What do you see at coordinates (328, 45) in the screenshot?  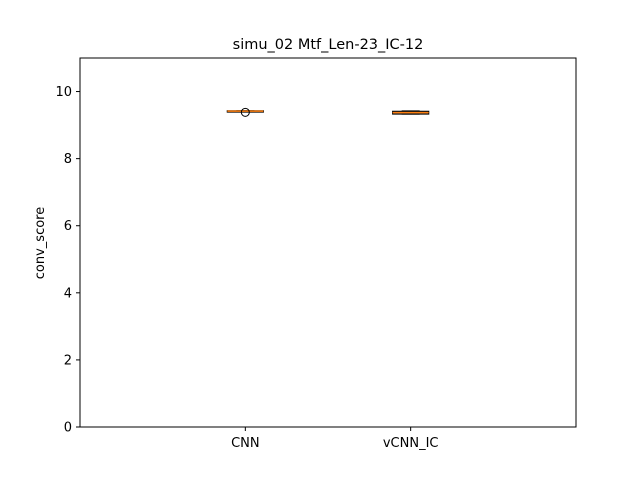 I see `chart-title: simu_02 Mtf_Len-23_IC-12` at bounding box center [328, 45].